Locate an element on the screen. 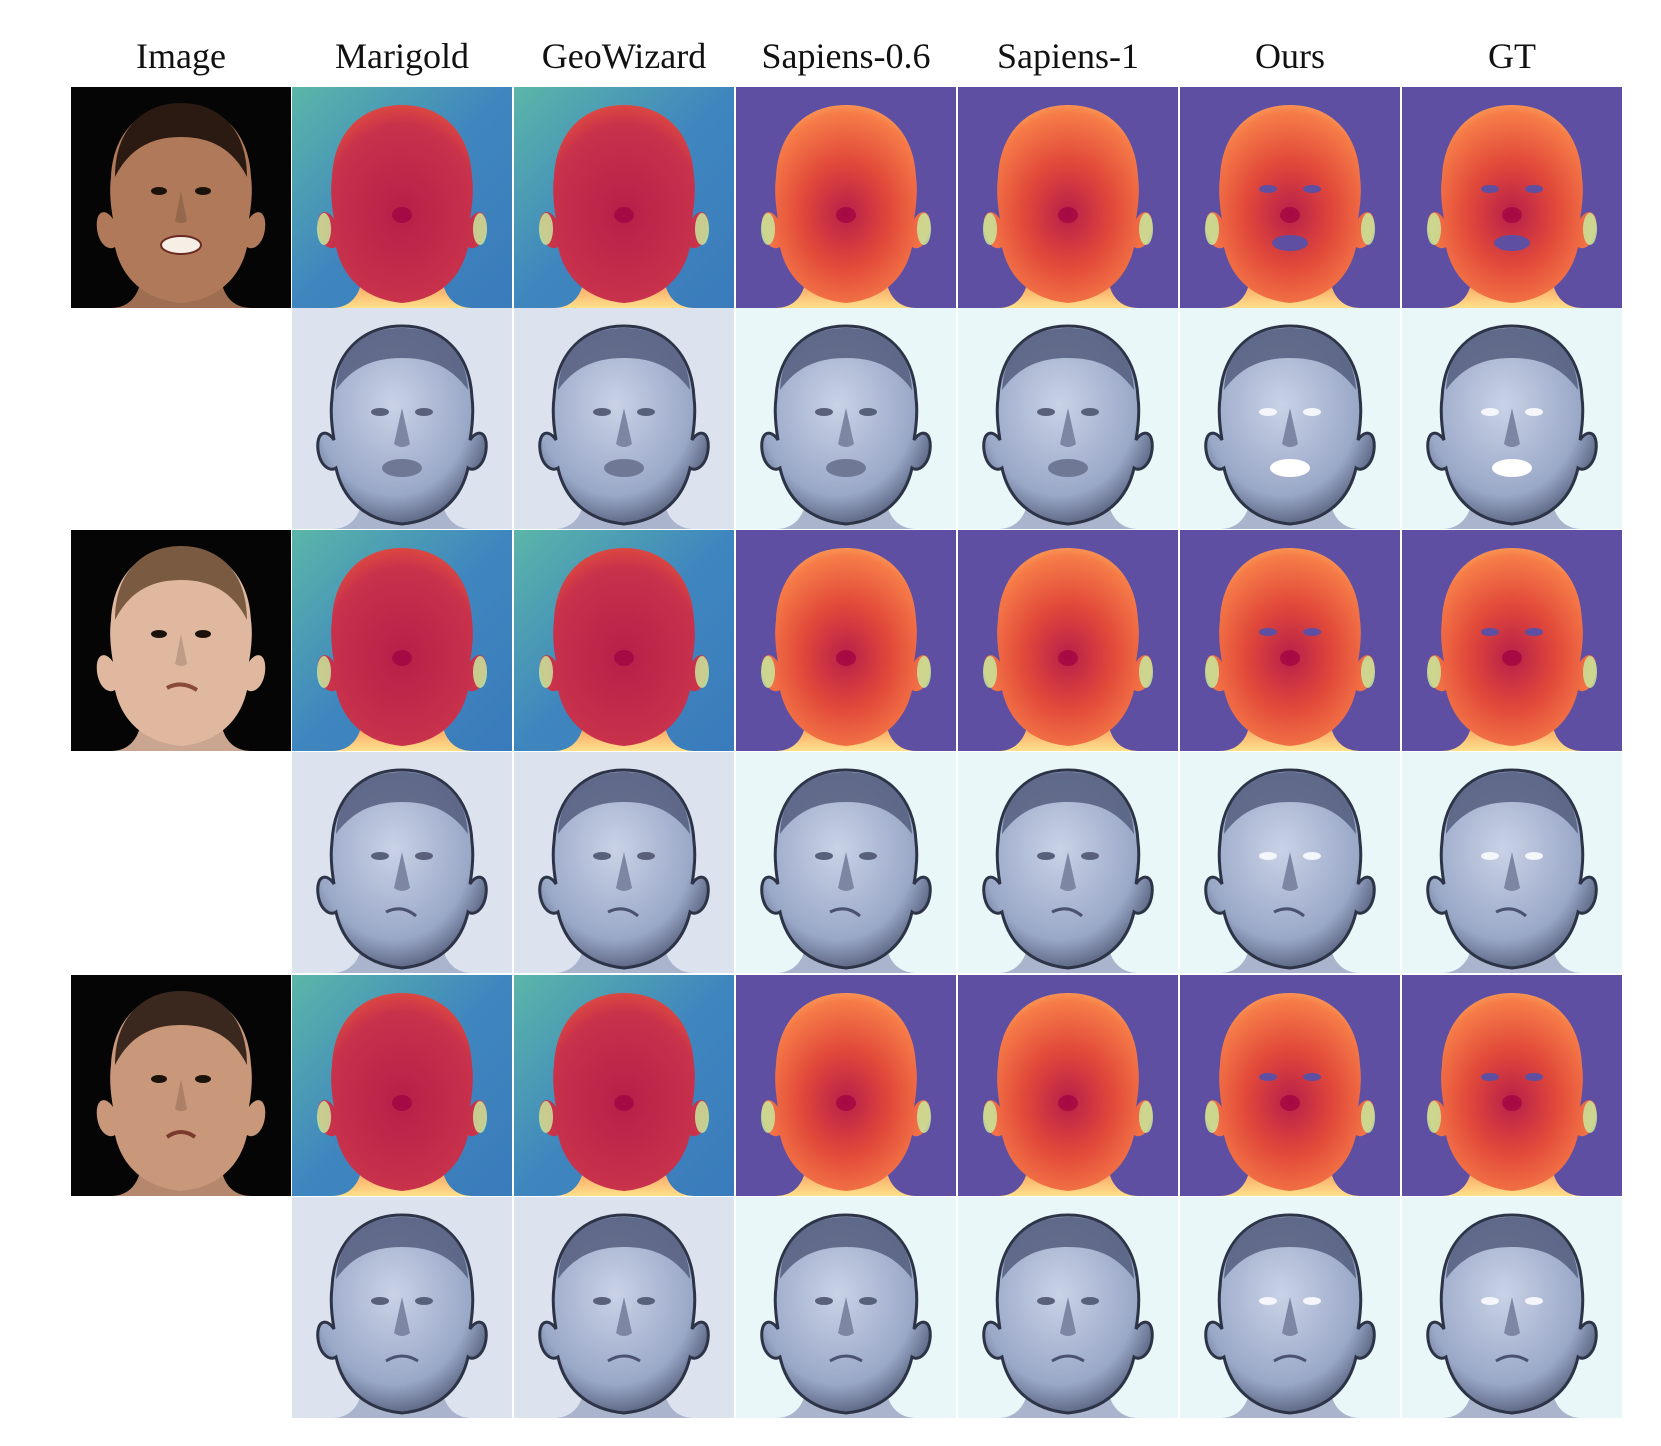  column-header-sapiens-06: Sapiens-0.6 is located at coordinates (846, 56).